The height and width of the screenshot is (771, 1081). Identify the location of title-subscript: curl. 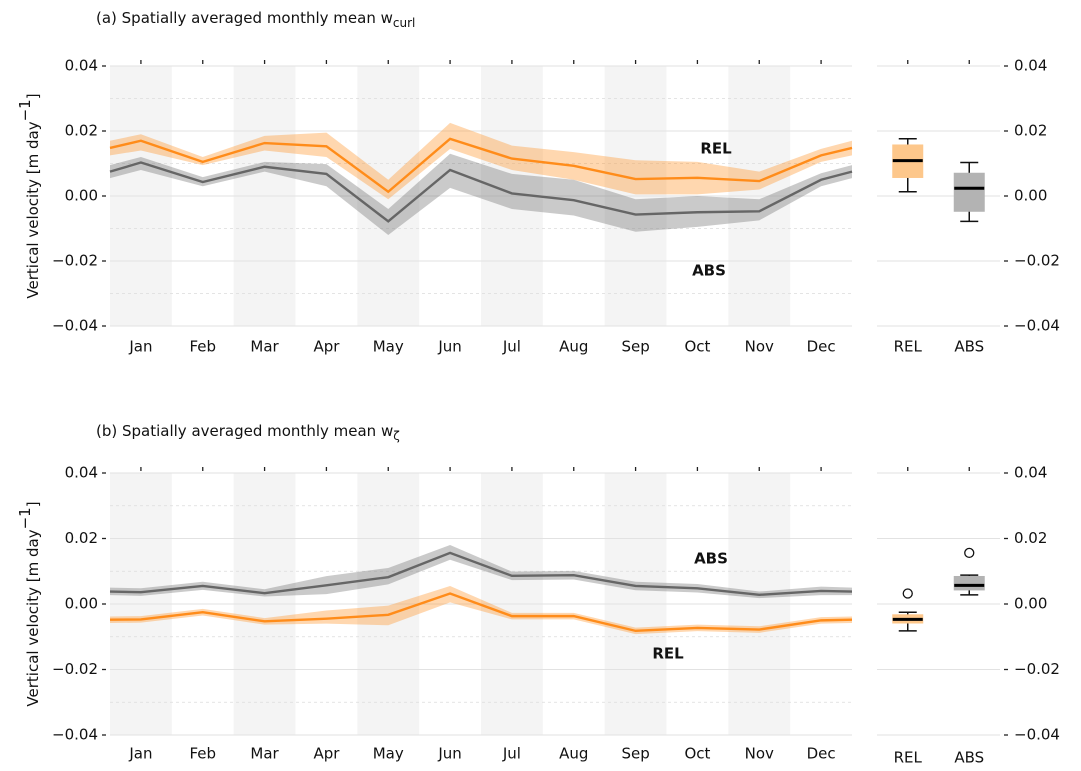
(404, 23).